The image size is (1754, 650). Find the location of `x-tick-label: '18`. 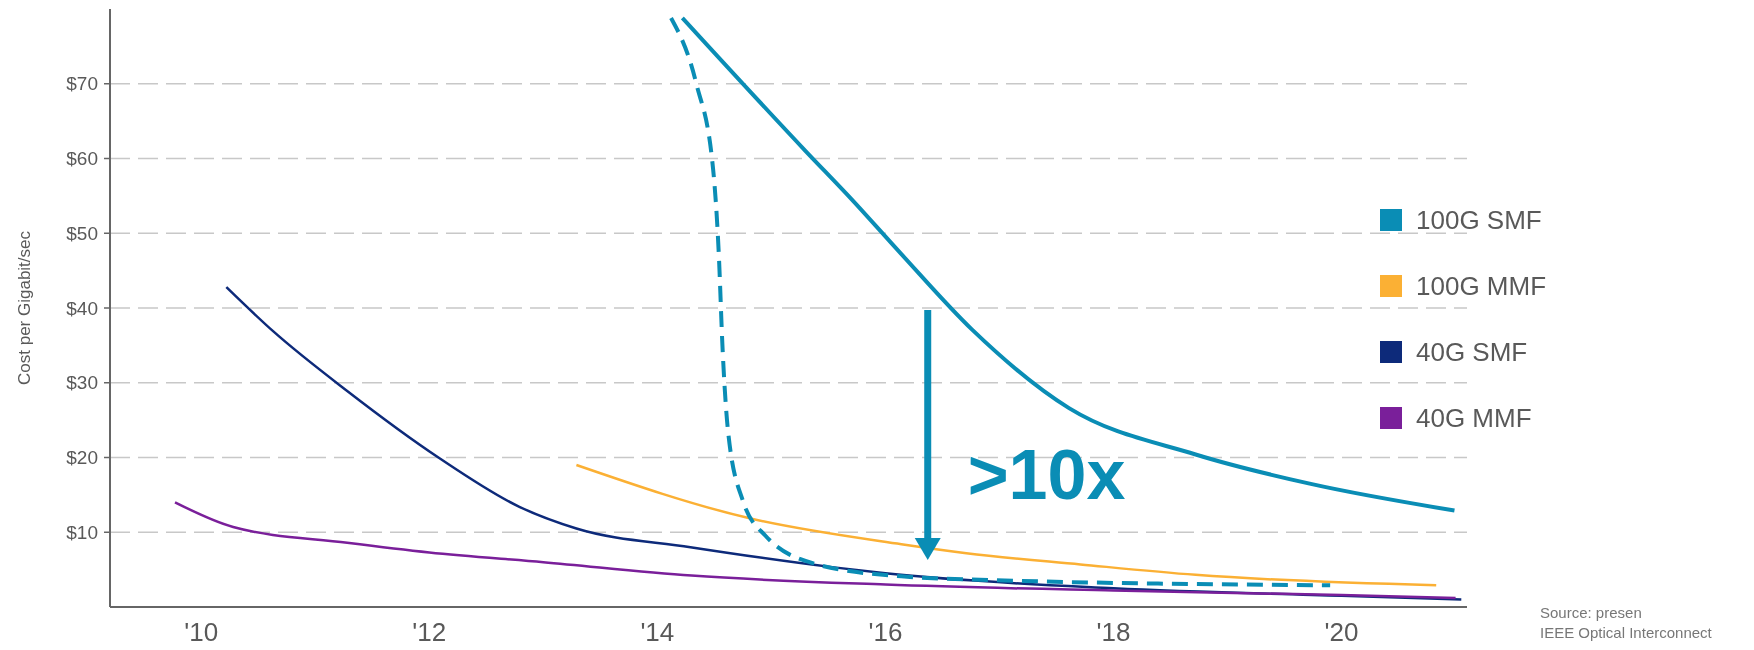

x-tick-label: '18 is located at coordinates (1113, 632).